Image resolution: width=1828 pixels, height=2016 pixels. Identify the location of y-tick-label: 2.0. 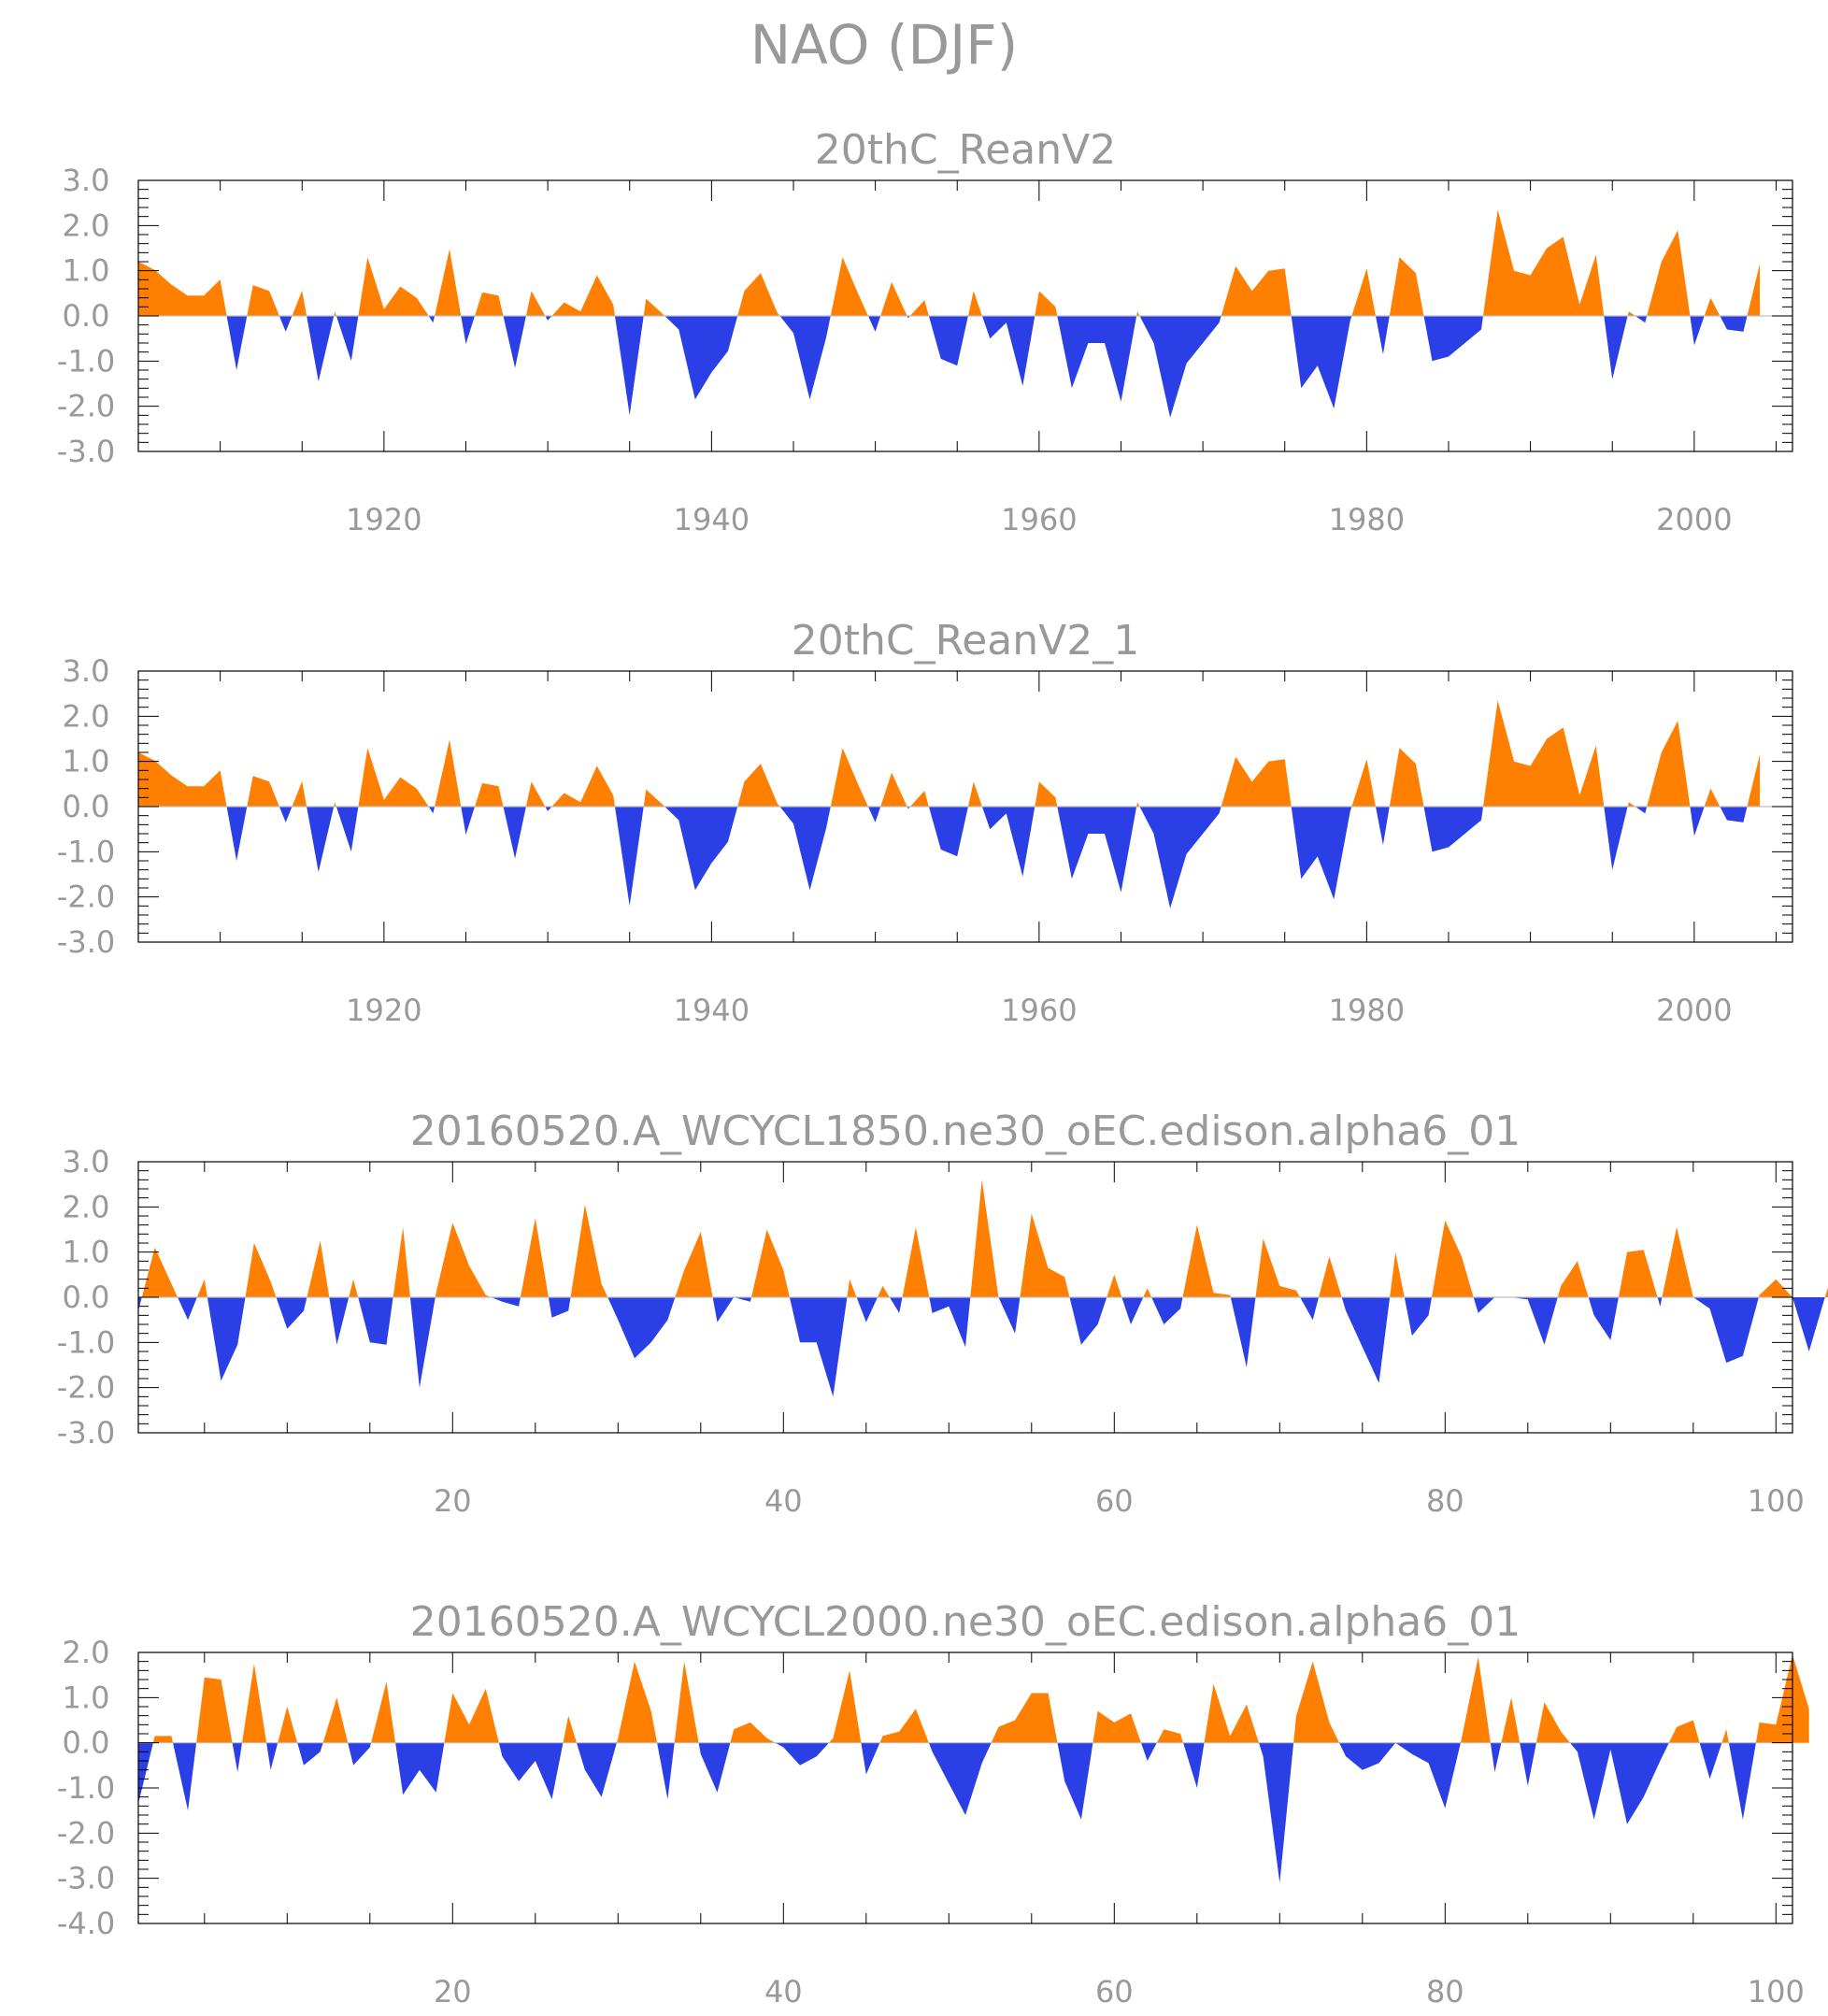
(87, 225).